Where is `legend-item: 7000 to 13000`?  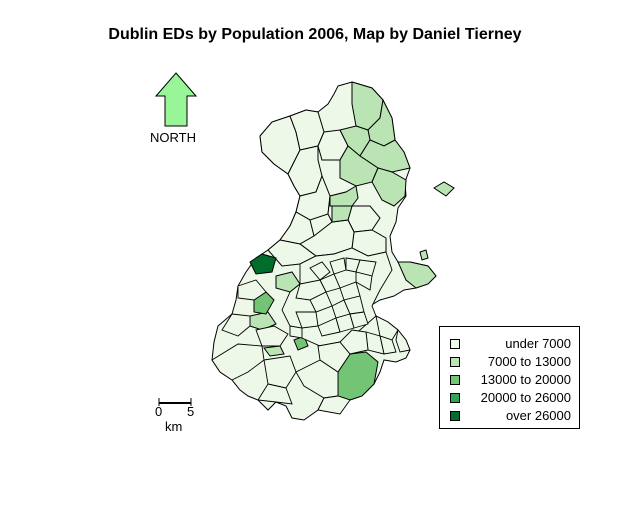 legend-item: 7000 to 13000 is located at coordinates (509, 362).